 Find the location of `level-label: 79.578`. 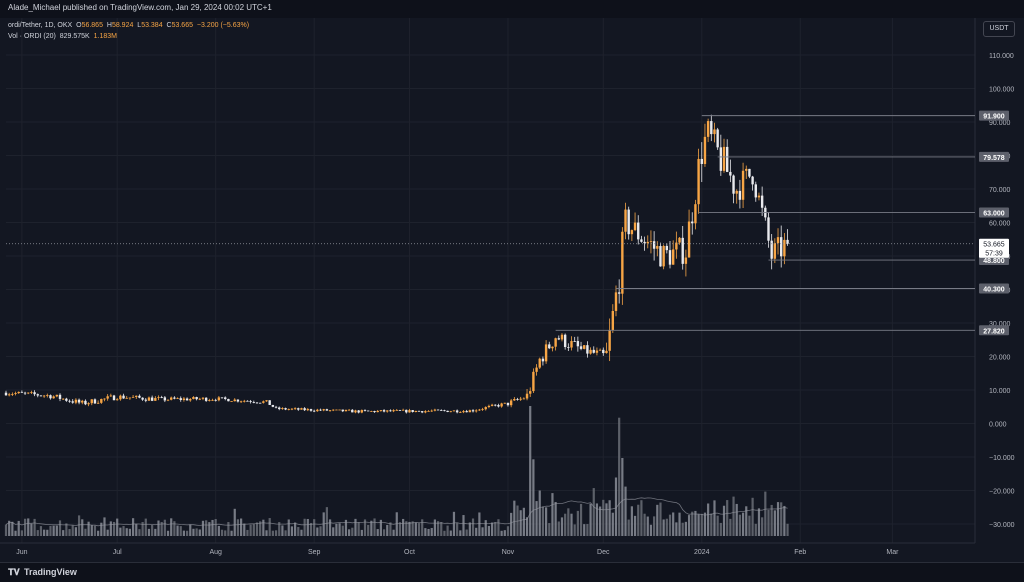

level-label: 79.578 is located at coordinates (994, 158).